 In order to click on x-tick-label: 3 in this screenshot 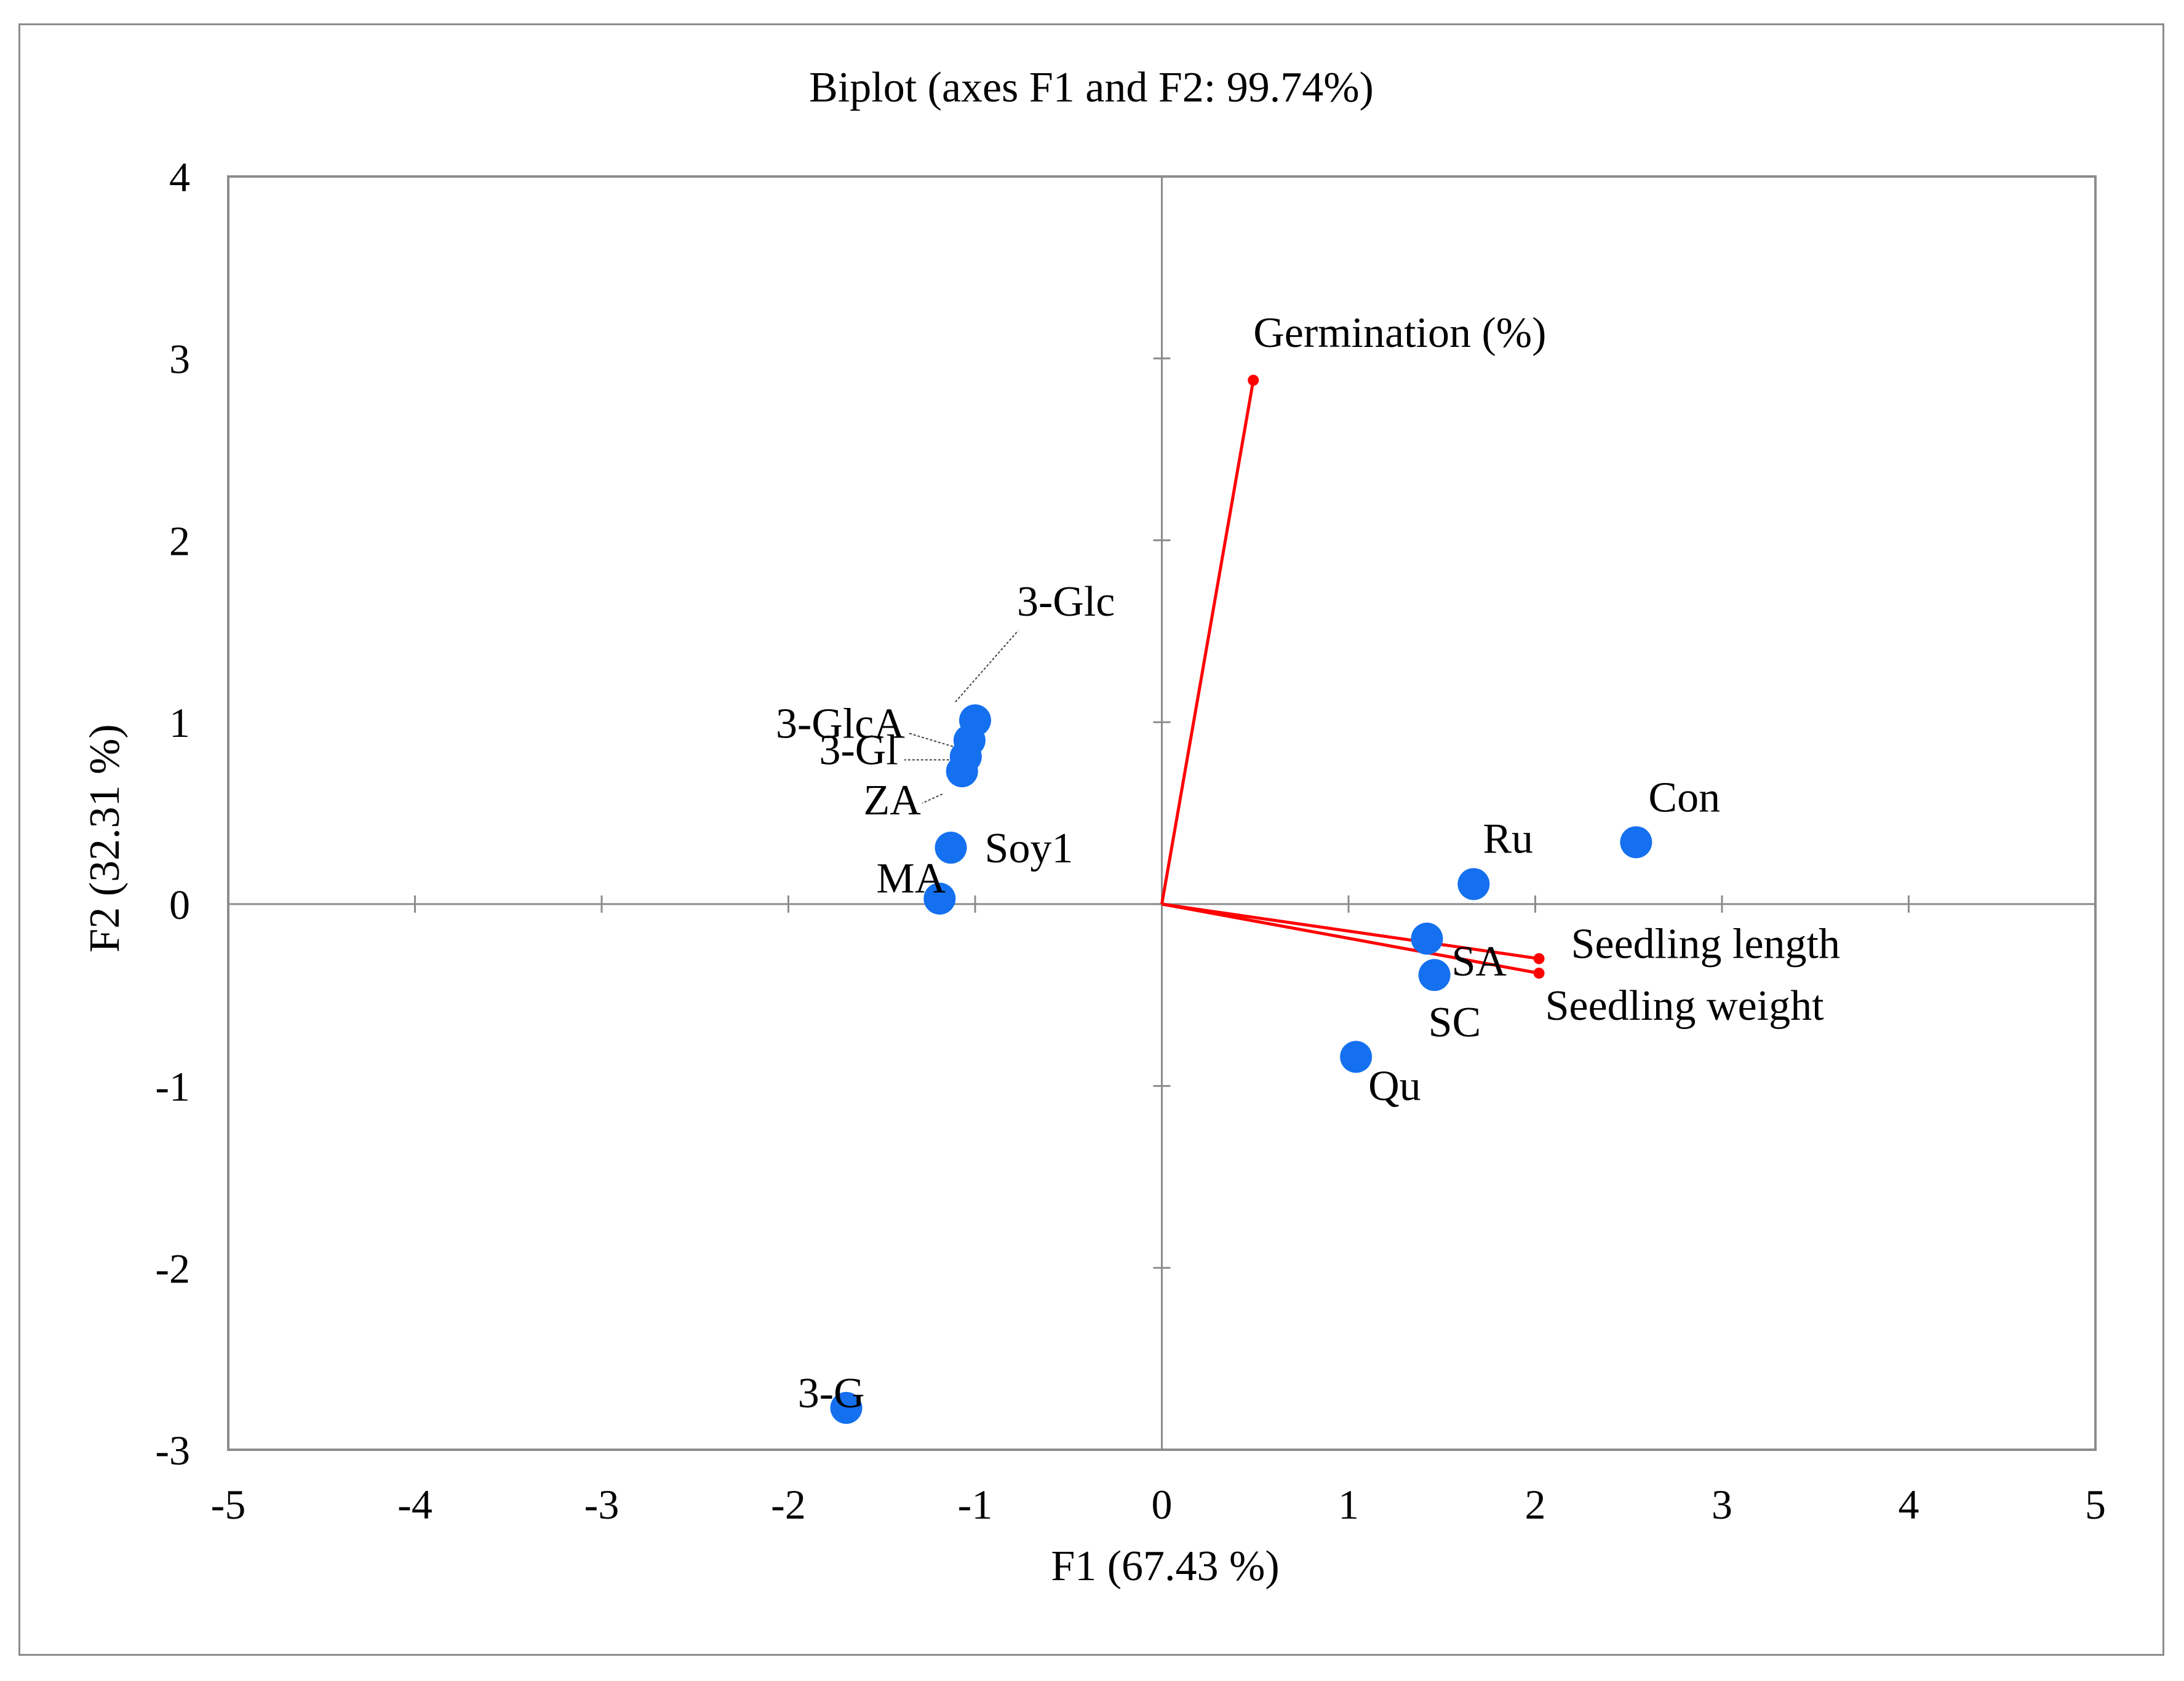, I will do `click(1722, 1505)`.